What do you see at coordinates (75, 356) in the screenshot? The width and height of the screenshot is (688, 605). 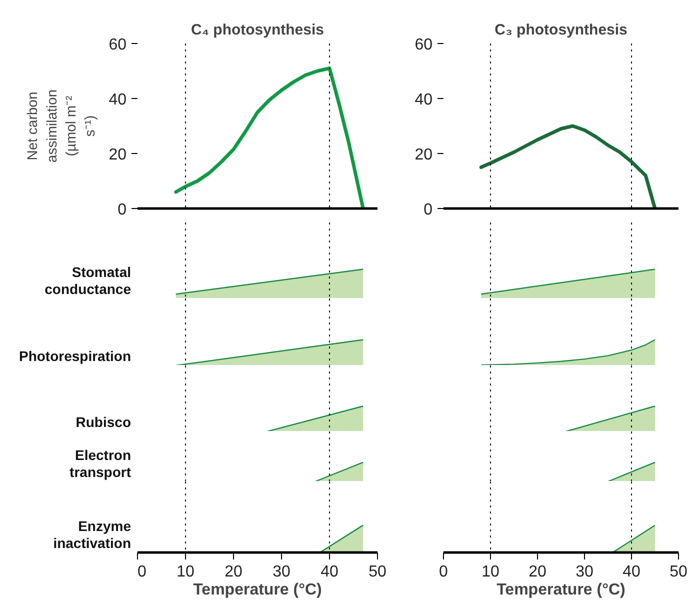 I see `y-axis-title: Photorespiration` at bounding box center [75, 356].